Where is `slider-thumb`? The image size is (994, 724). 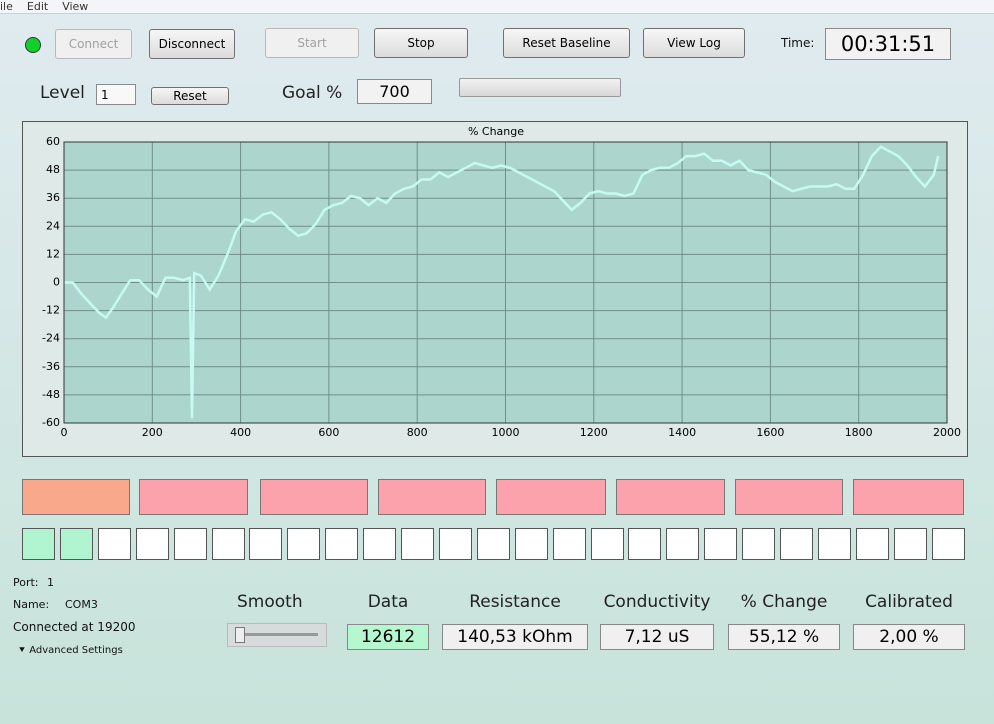 slider-thumb is located at coordinates (240, 635).